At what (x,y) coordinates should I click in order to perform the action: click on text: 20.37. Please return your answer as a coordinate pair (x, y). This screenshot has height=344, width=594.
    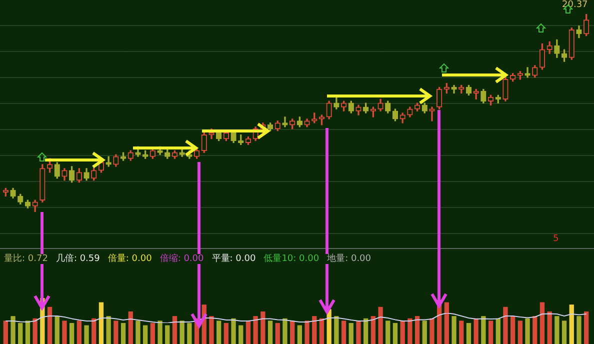
    Looking at the image, I should click on (575, 5).